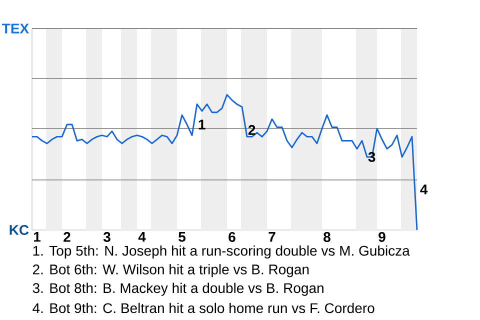 The width and height of the screenshot is (480, 320). Describe the element at coordinates (203, 308) in the screenshot. I see `text: 4. Bot 9th: C. Beltran hit a solo home run vs F. Cordero` at that location.